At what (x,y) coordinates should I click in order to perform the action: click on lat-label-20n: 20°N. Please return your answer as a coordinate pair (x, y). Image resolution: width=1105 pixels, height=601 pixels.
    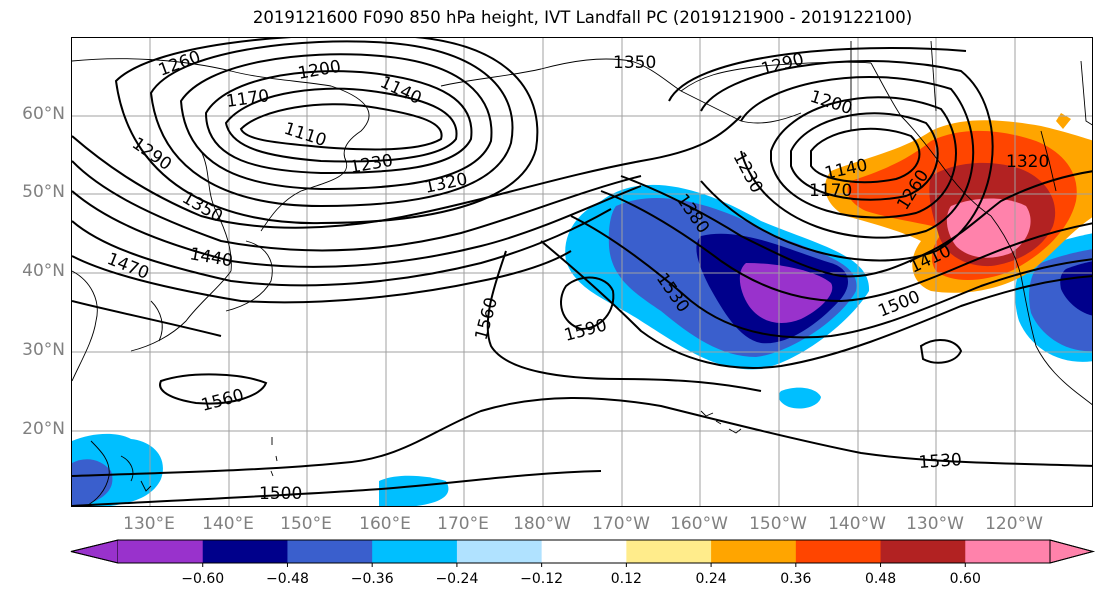
    Looking at the image, I should click on (43, 429).